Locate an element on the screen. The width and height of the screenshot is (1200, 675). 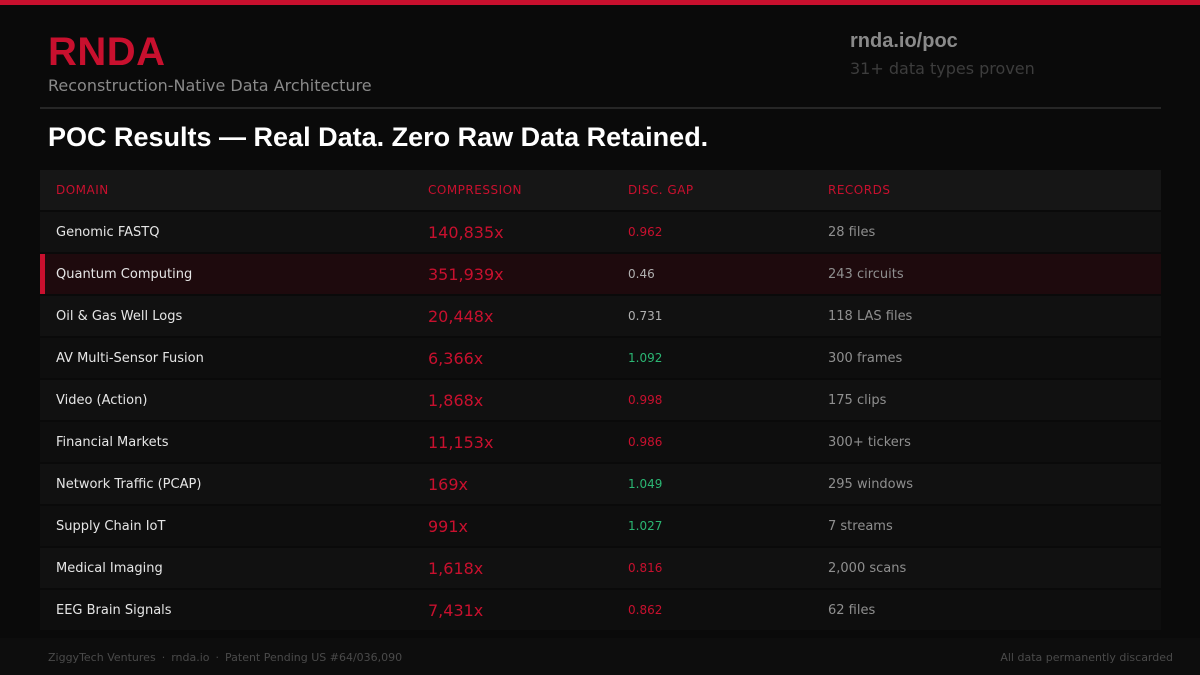
meta-proof-text: 31+ data types proven is located at coordinates (942, 68).